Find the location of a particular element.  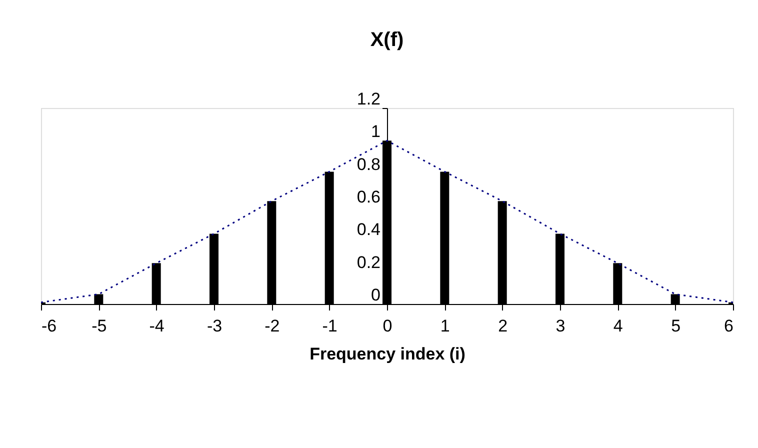

y-tick-label: 0.6 is located at coordinates (368, 197).